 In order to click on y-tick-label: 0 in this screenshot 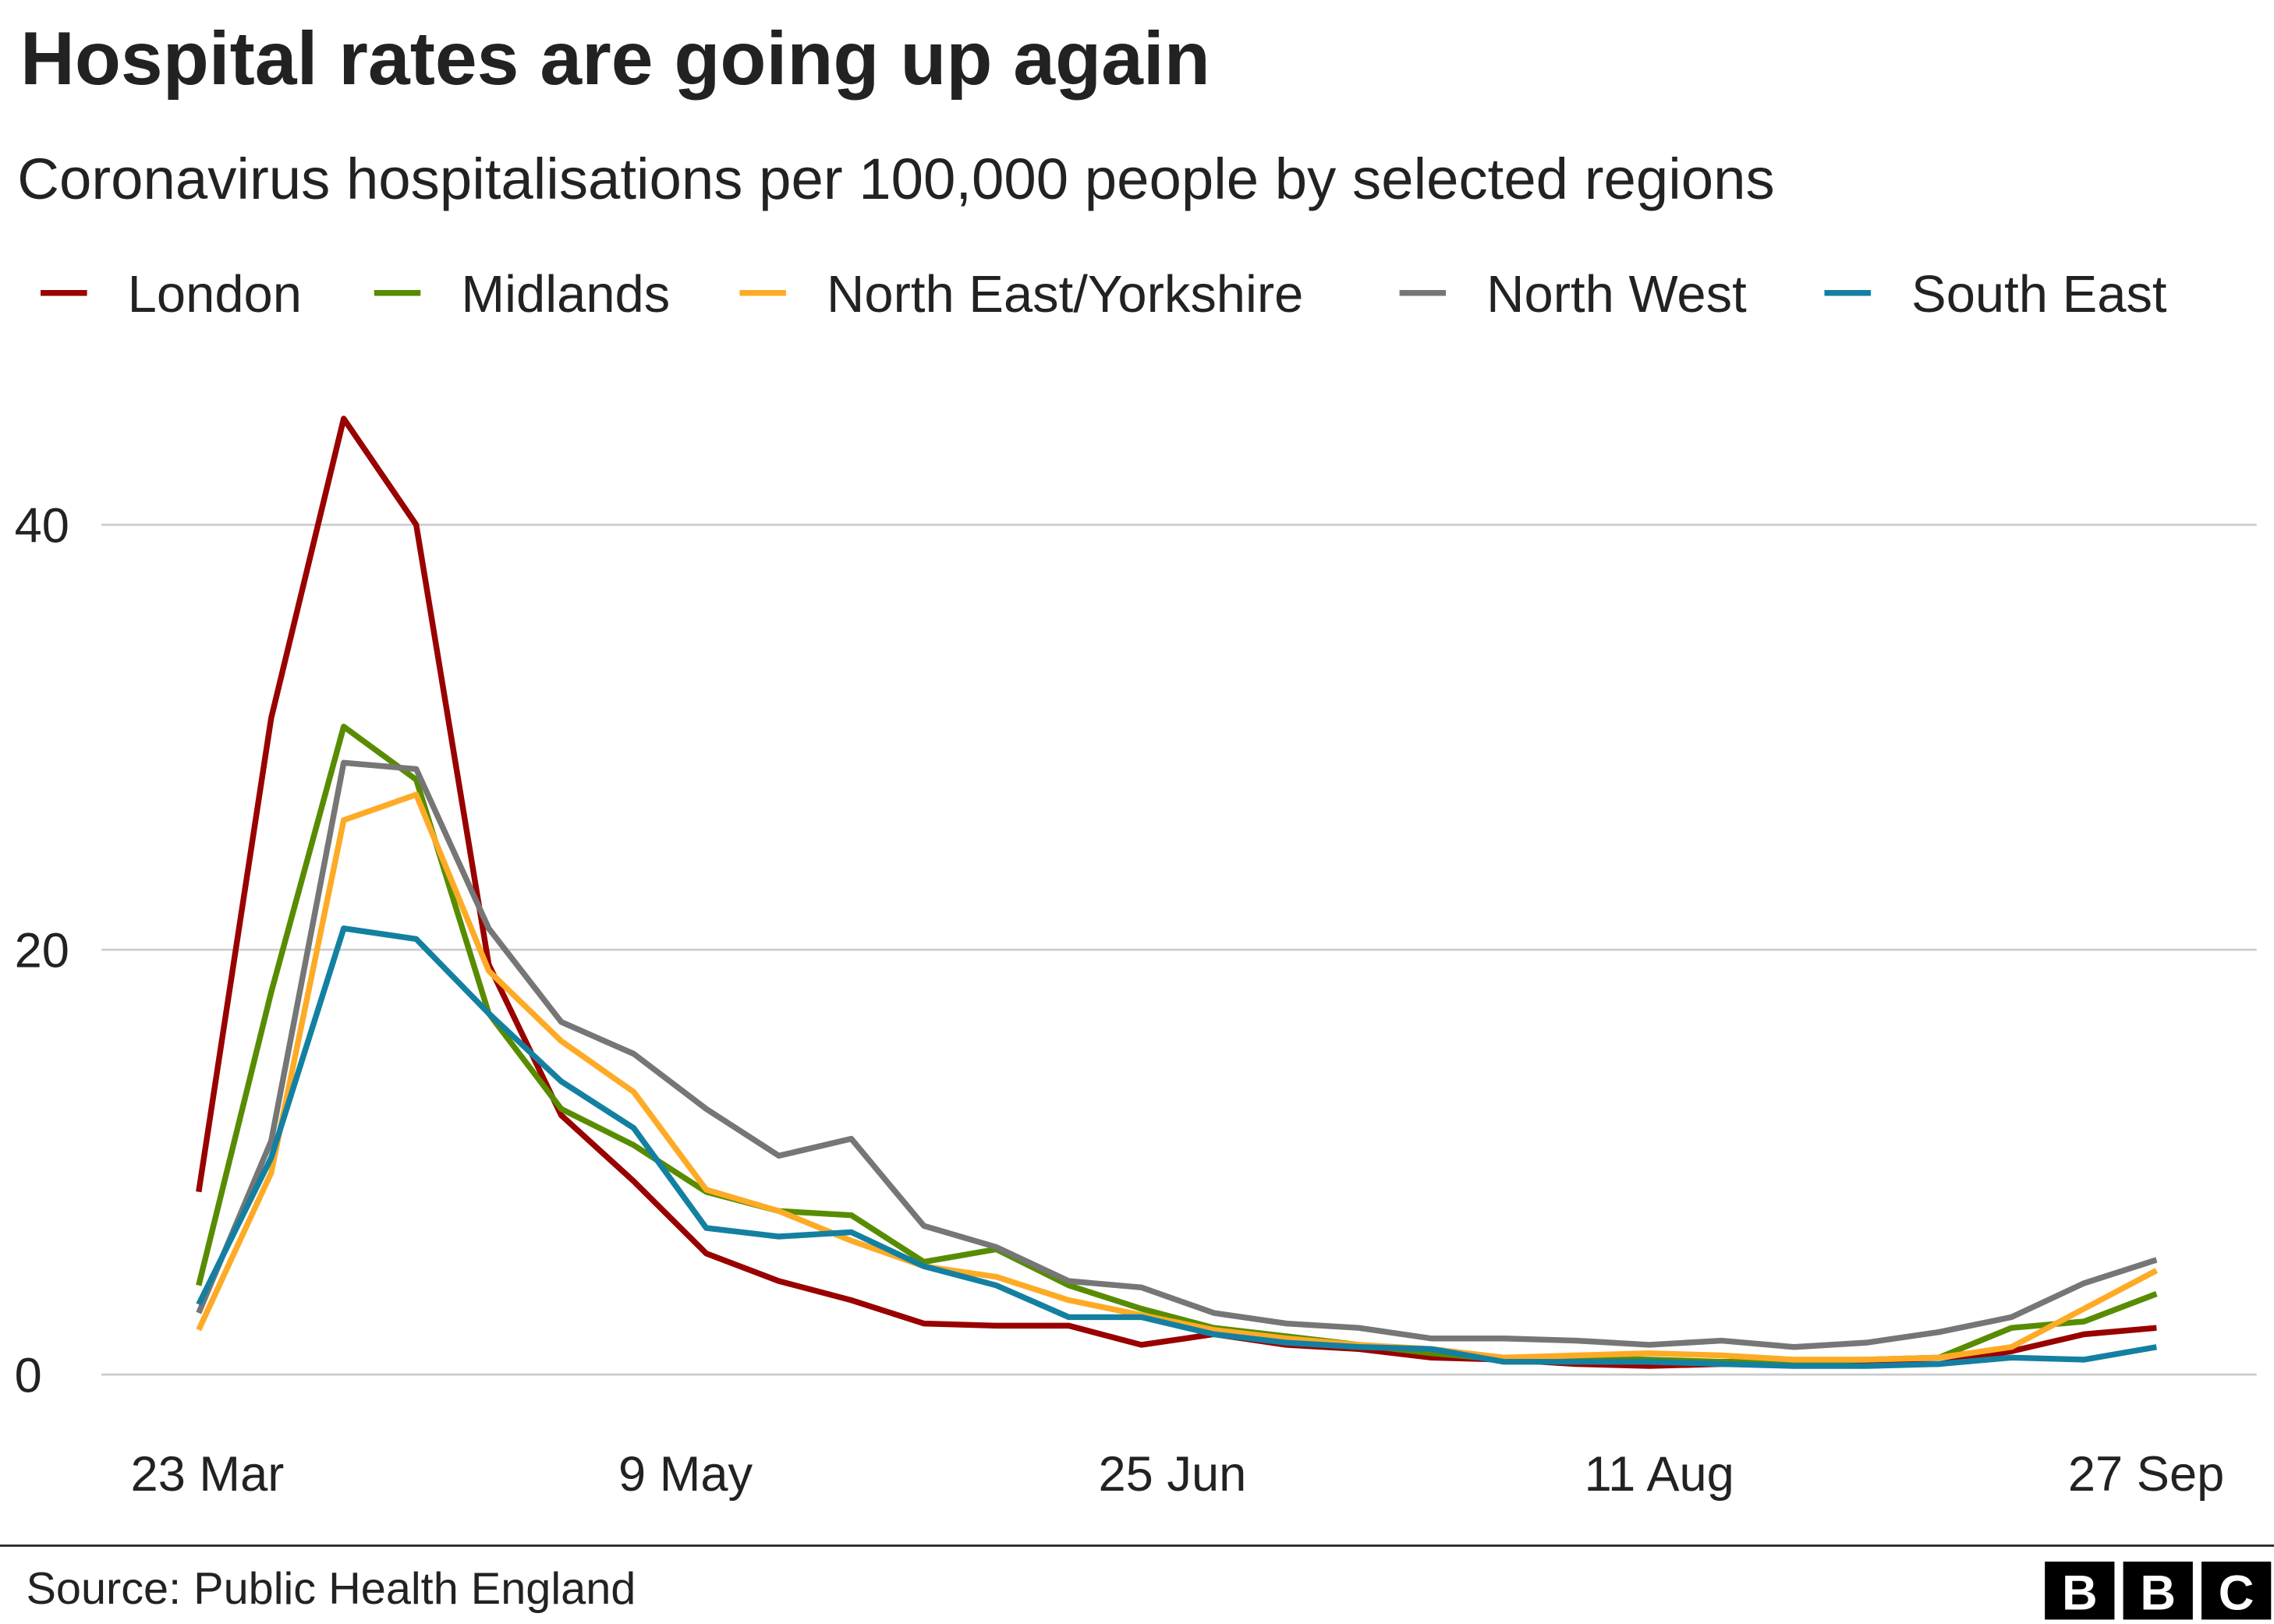, I will do `click(28, 1375)`.